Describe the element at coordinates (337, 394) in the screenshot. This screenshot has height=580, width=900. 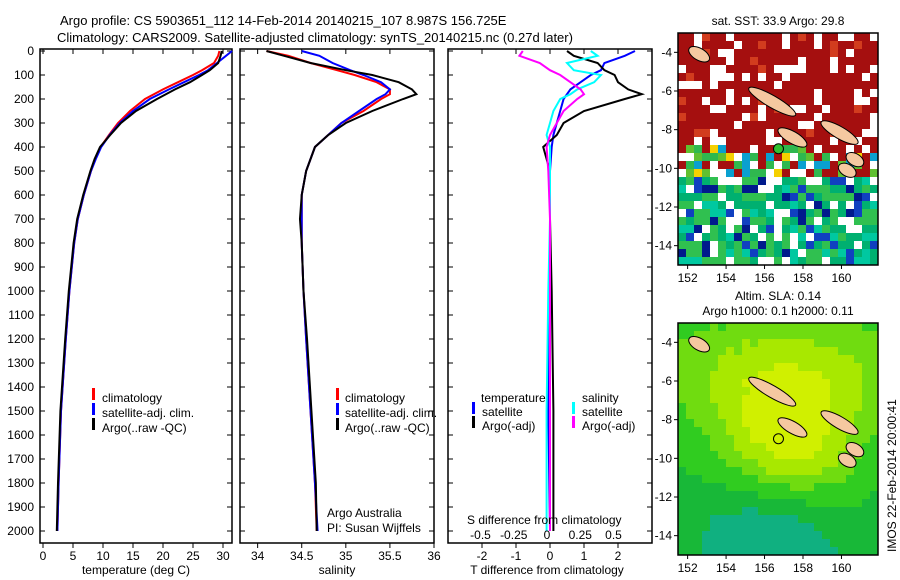
I see `legend-swatch` at that location.